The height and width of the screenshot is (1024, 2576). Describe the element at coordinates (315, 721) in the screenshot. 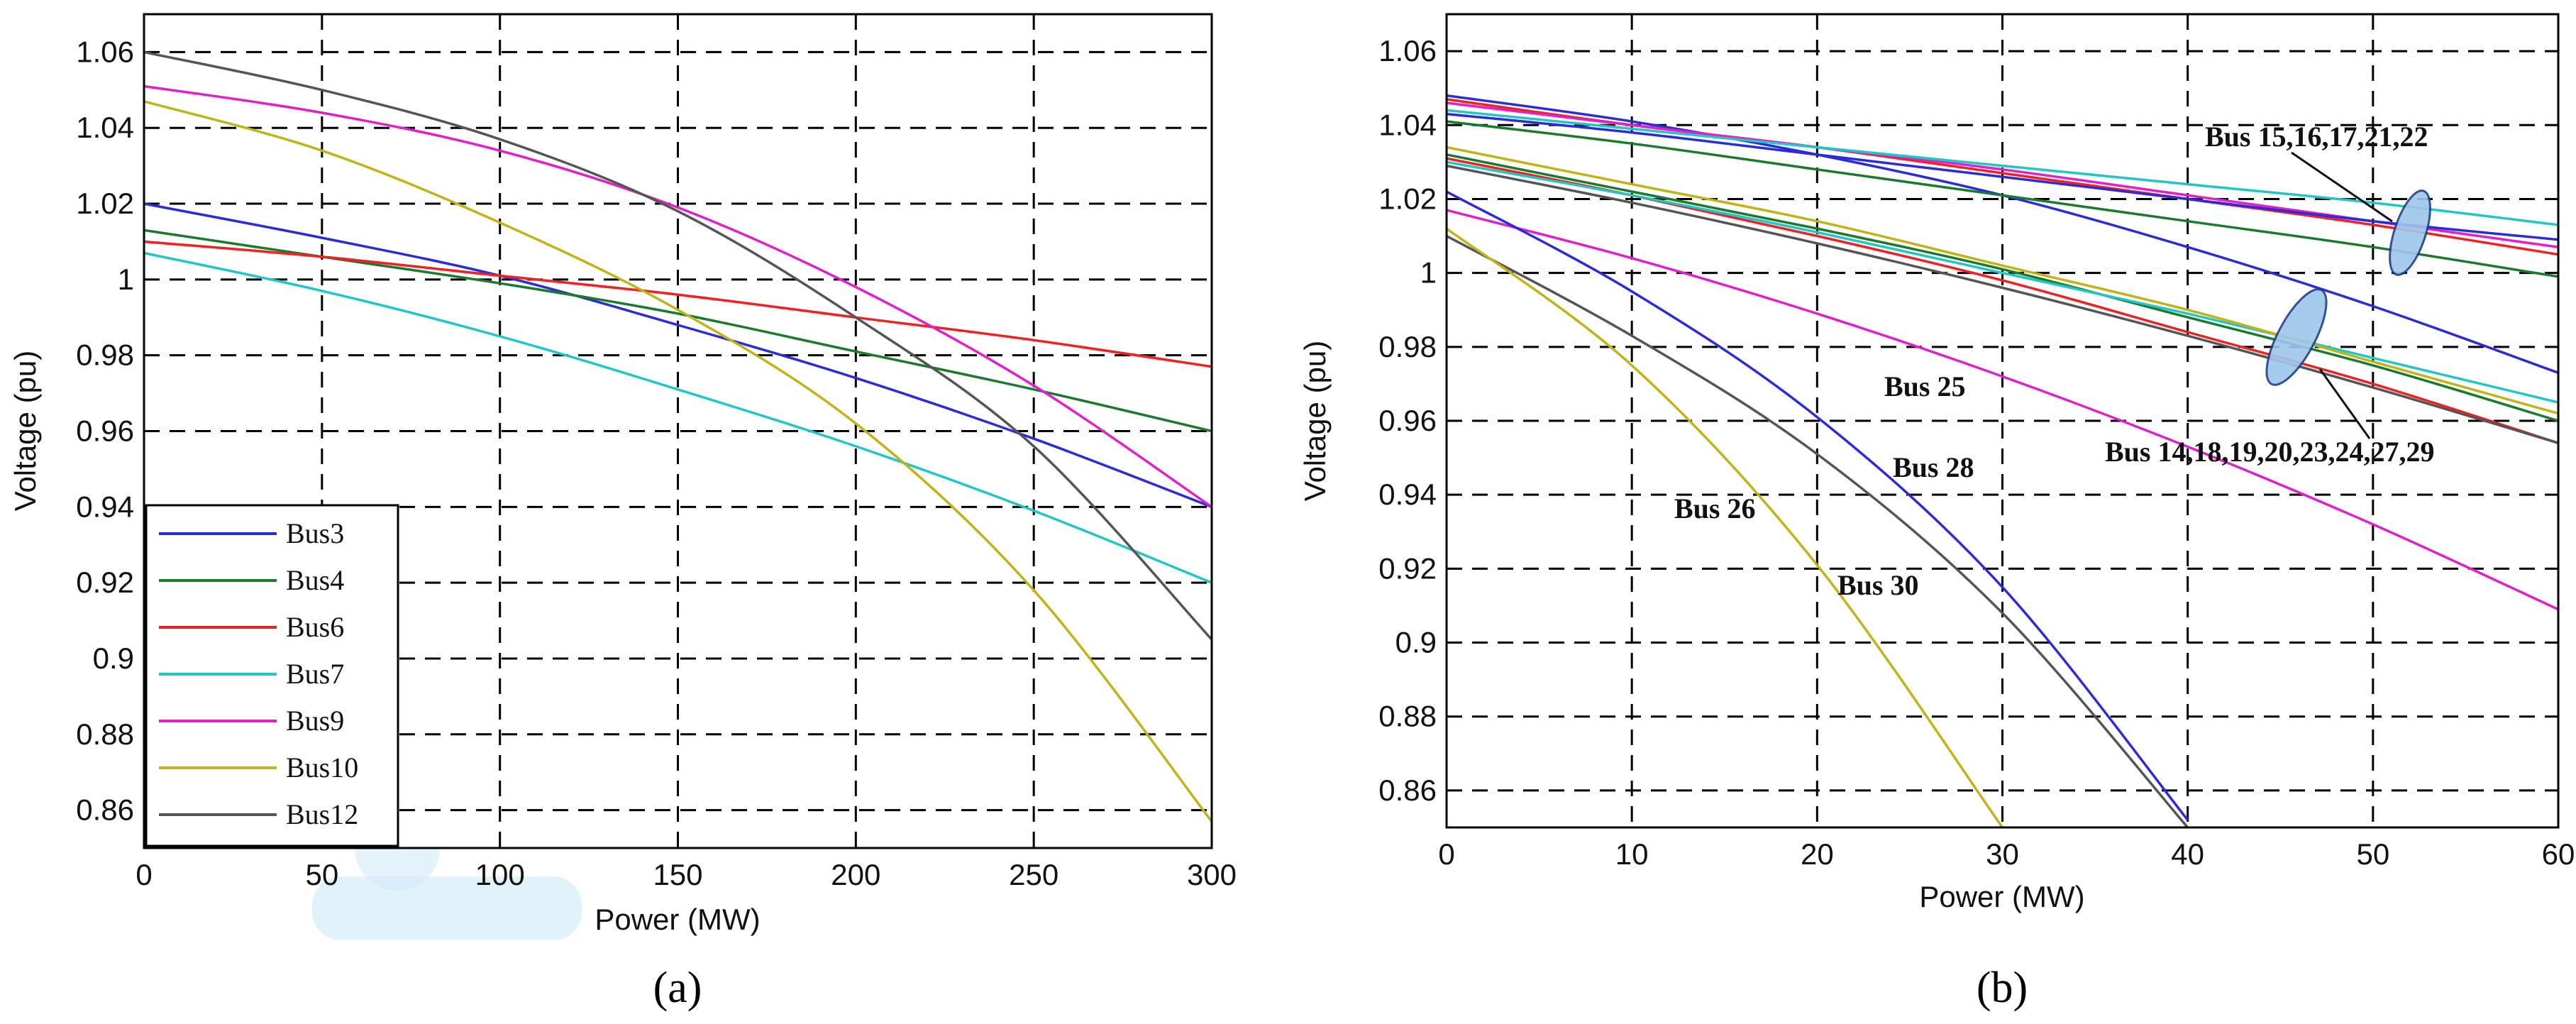

I see `legend-label: Bus9` at that location.